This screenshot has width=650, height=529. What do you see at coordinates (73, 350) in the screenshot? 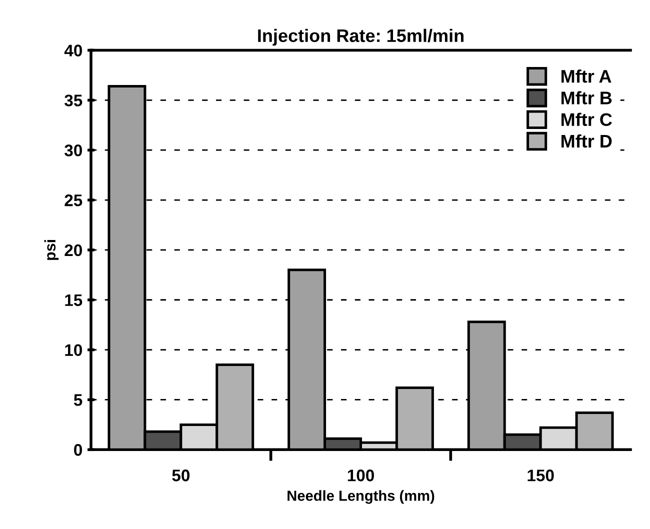
I see `y-tick-label: 10` at bounding box center [73, 350].